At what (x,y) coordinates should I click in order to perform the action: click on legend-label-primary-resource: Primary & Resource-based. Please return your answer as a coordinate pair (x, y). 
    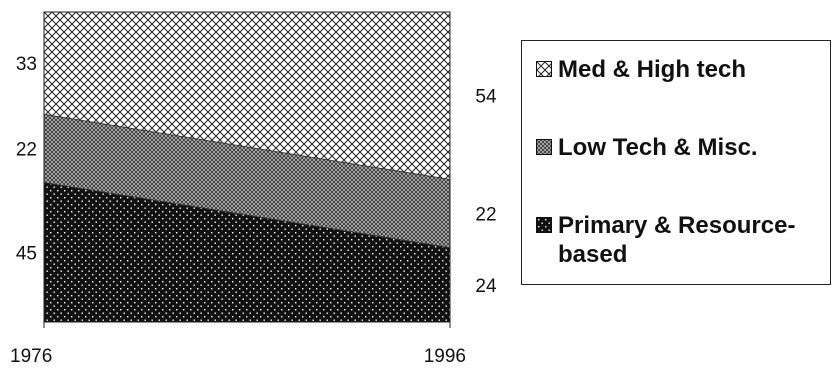
    Looking at the image, I should click on (677, 240).